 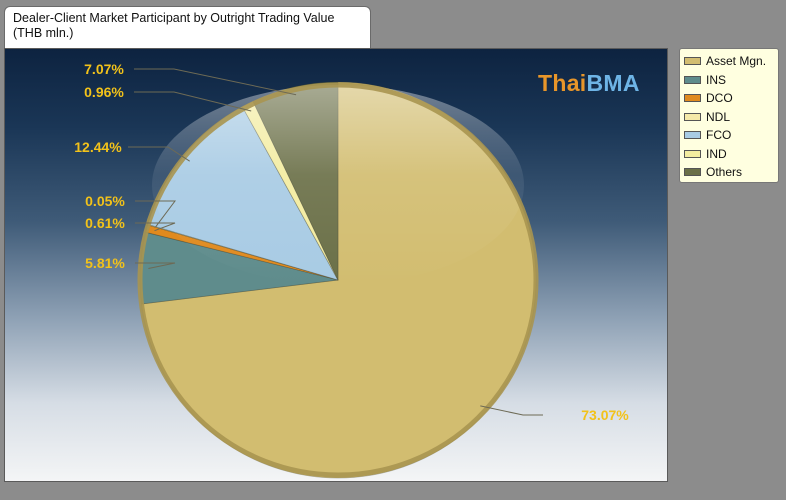 What do you see at coordinates (718, 116) in the screenshot?
I see `legend-label: NDL` at bounding box center [718, 116].